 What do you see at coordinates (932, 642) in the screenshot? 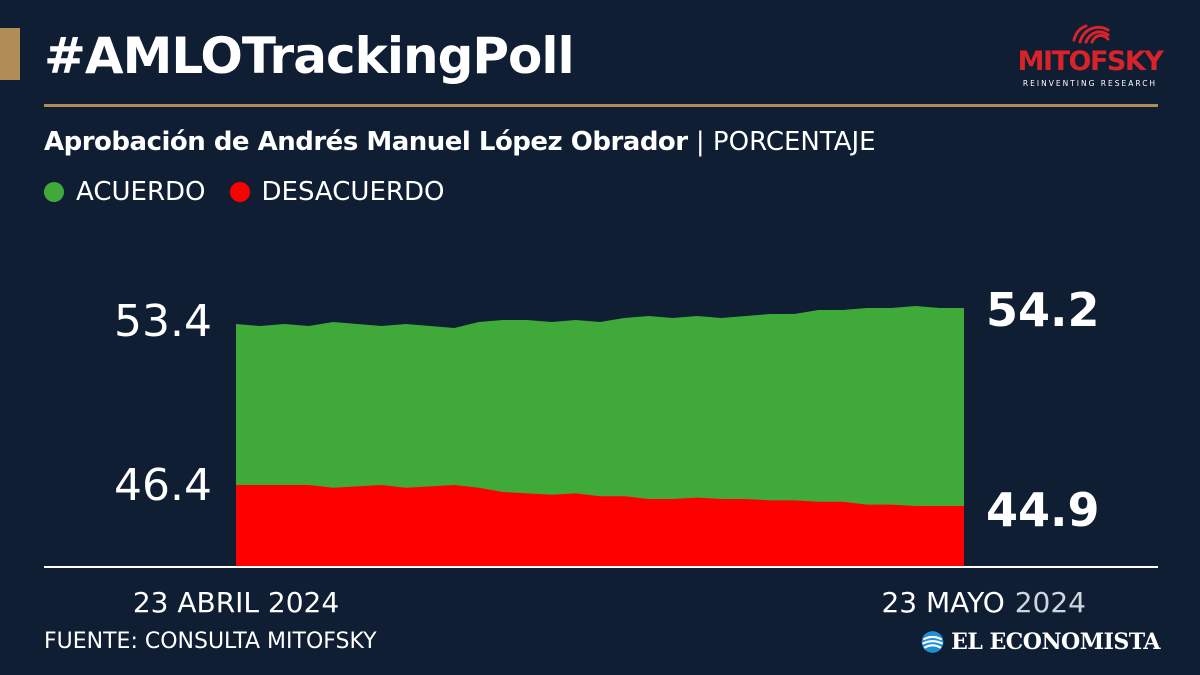
I see `globe-icon` at bounding box center [932, 642].